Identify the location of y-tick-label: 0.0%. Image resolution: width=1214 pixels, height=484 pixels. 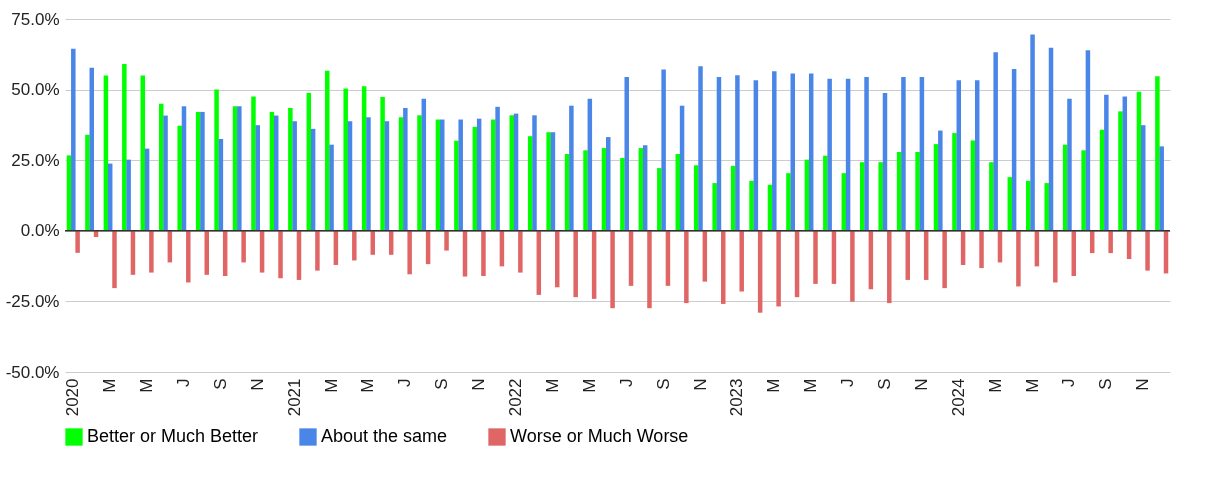
(40, 231).